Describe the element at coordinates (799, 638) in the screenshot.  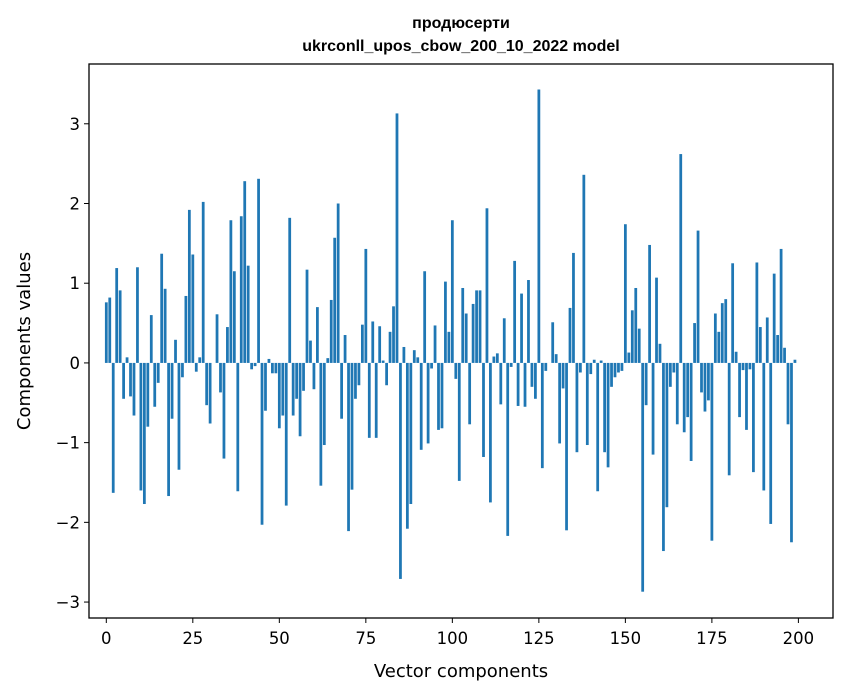
I see `x-tick-label: 200` at that location.